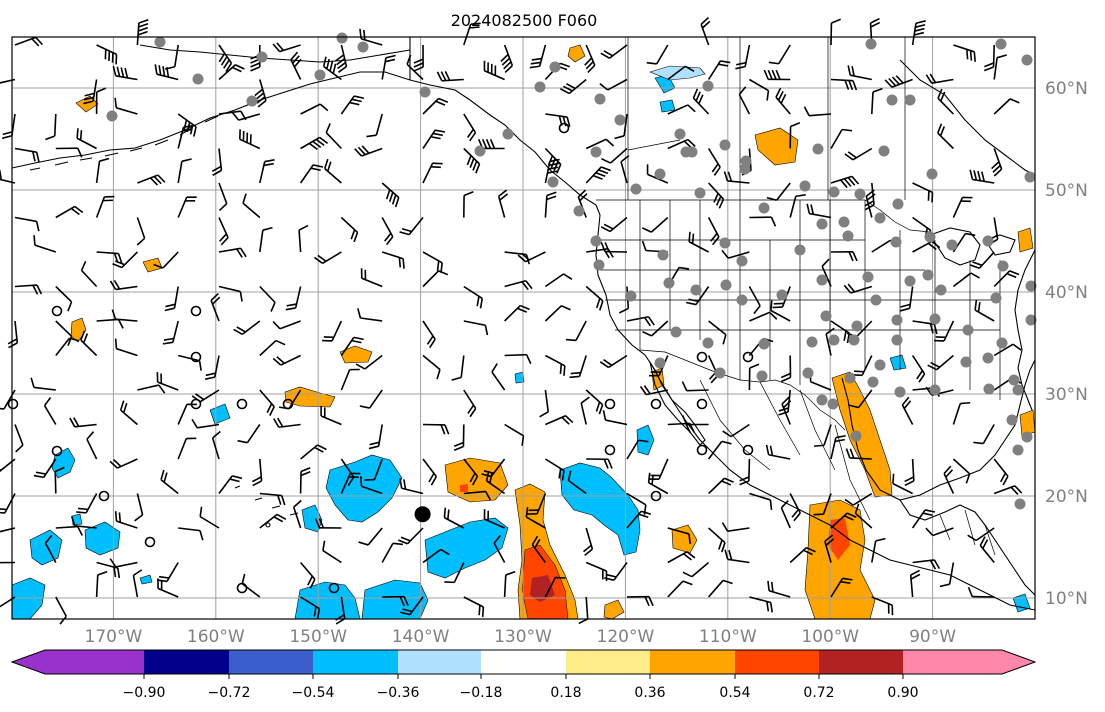 The height and width of the screenshot is (712, 1105). I want to click on latitude-tick-label: 60°N, so click(1066, 89).